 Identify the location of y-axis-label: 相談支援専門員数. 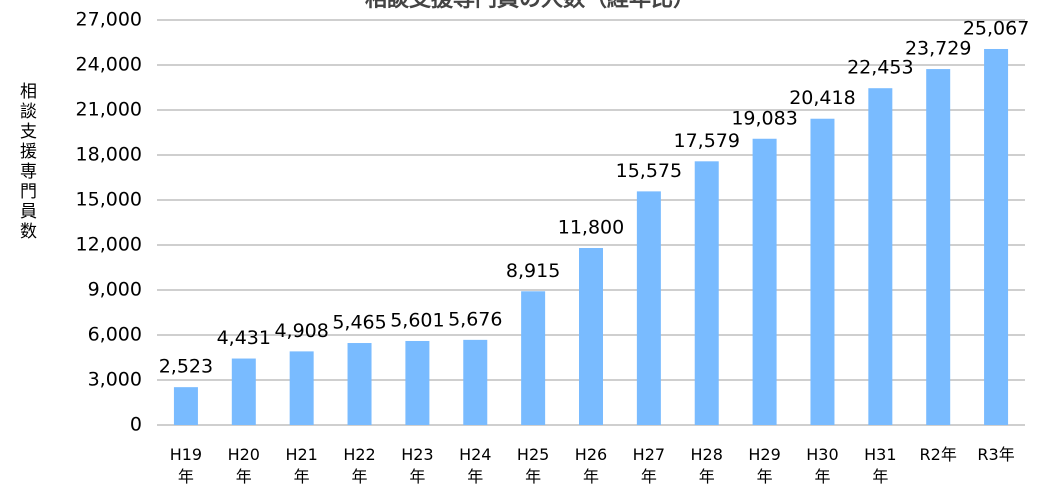
(26, 162).